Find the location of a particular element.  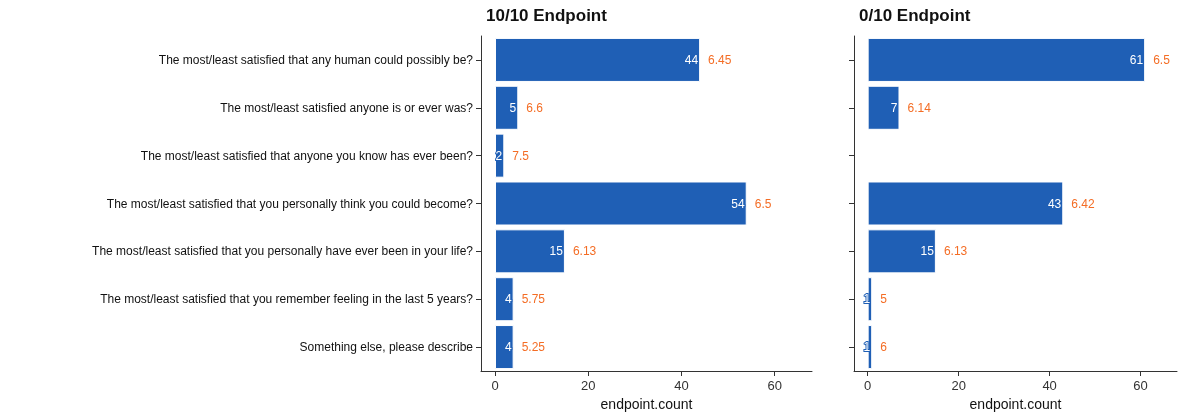

y-tick-label: The most/least satisfied that you remember feeling in the last 5 years? is located at coordinates (287, 299).